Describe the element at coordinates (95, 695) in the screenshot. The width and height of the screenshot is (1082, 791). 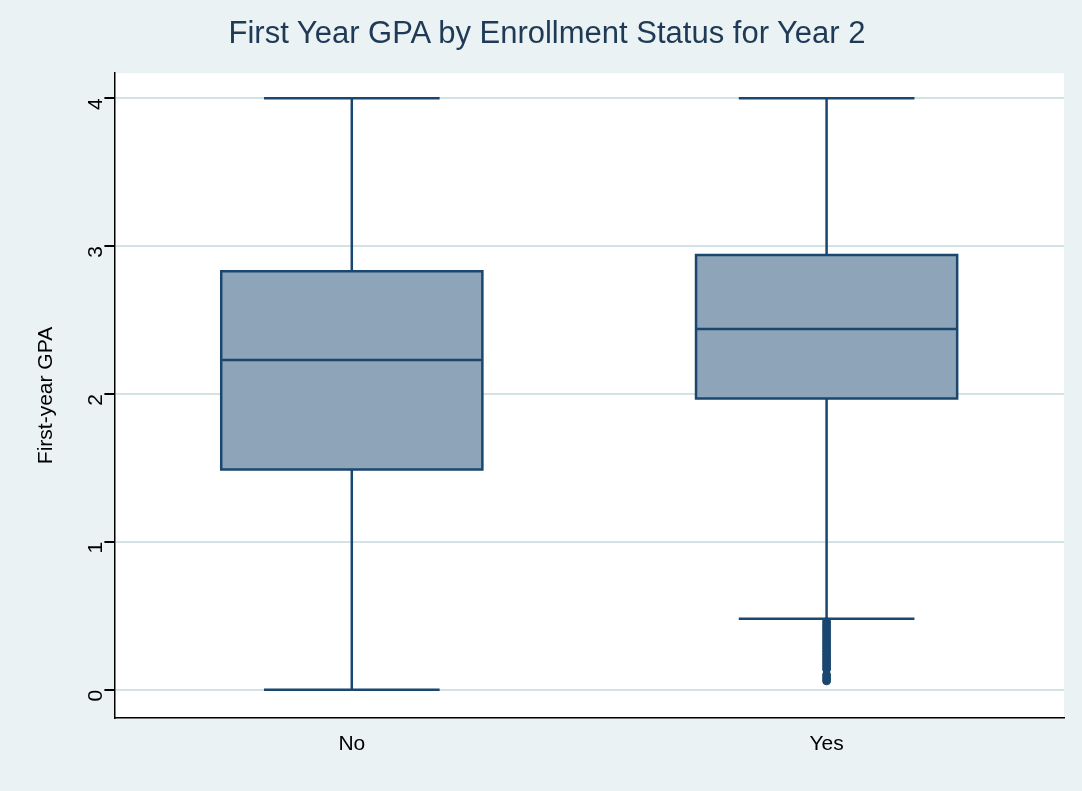
I see `y-tick-label: 0` at that location.